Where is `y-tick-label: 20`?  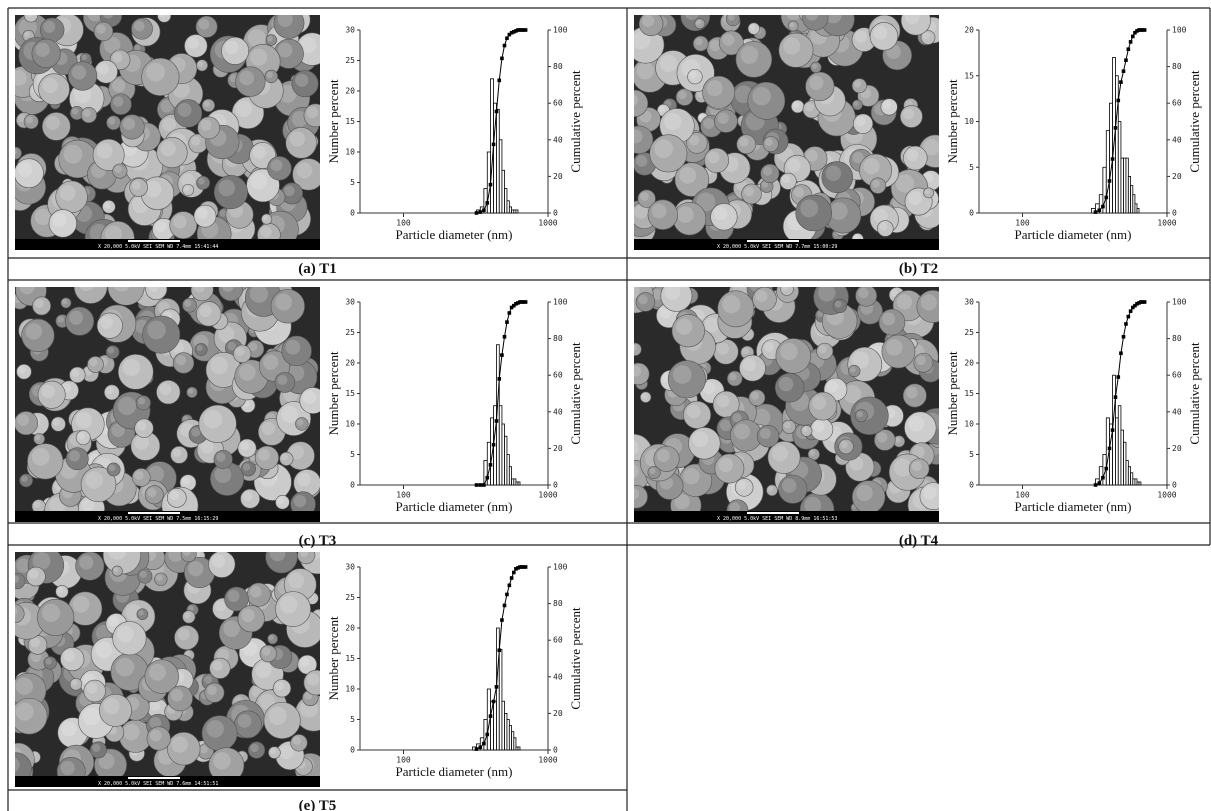
y-tick-label: 20 is located at coordinates (969, 30).